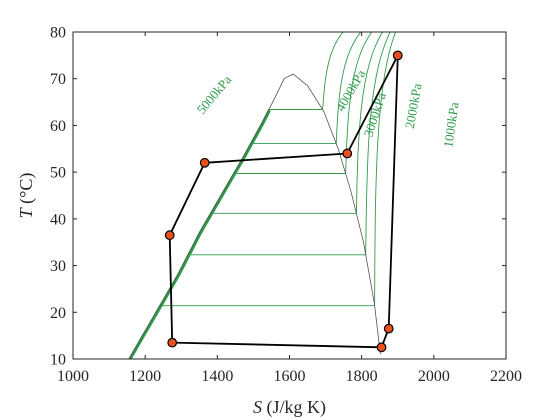  I want to click on y-tick-label: 30, so click(58, 266).